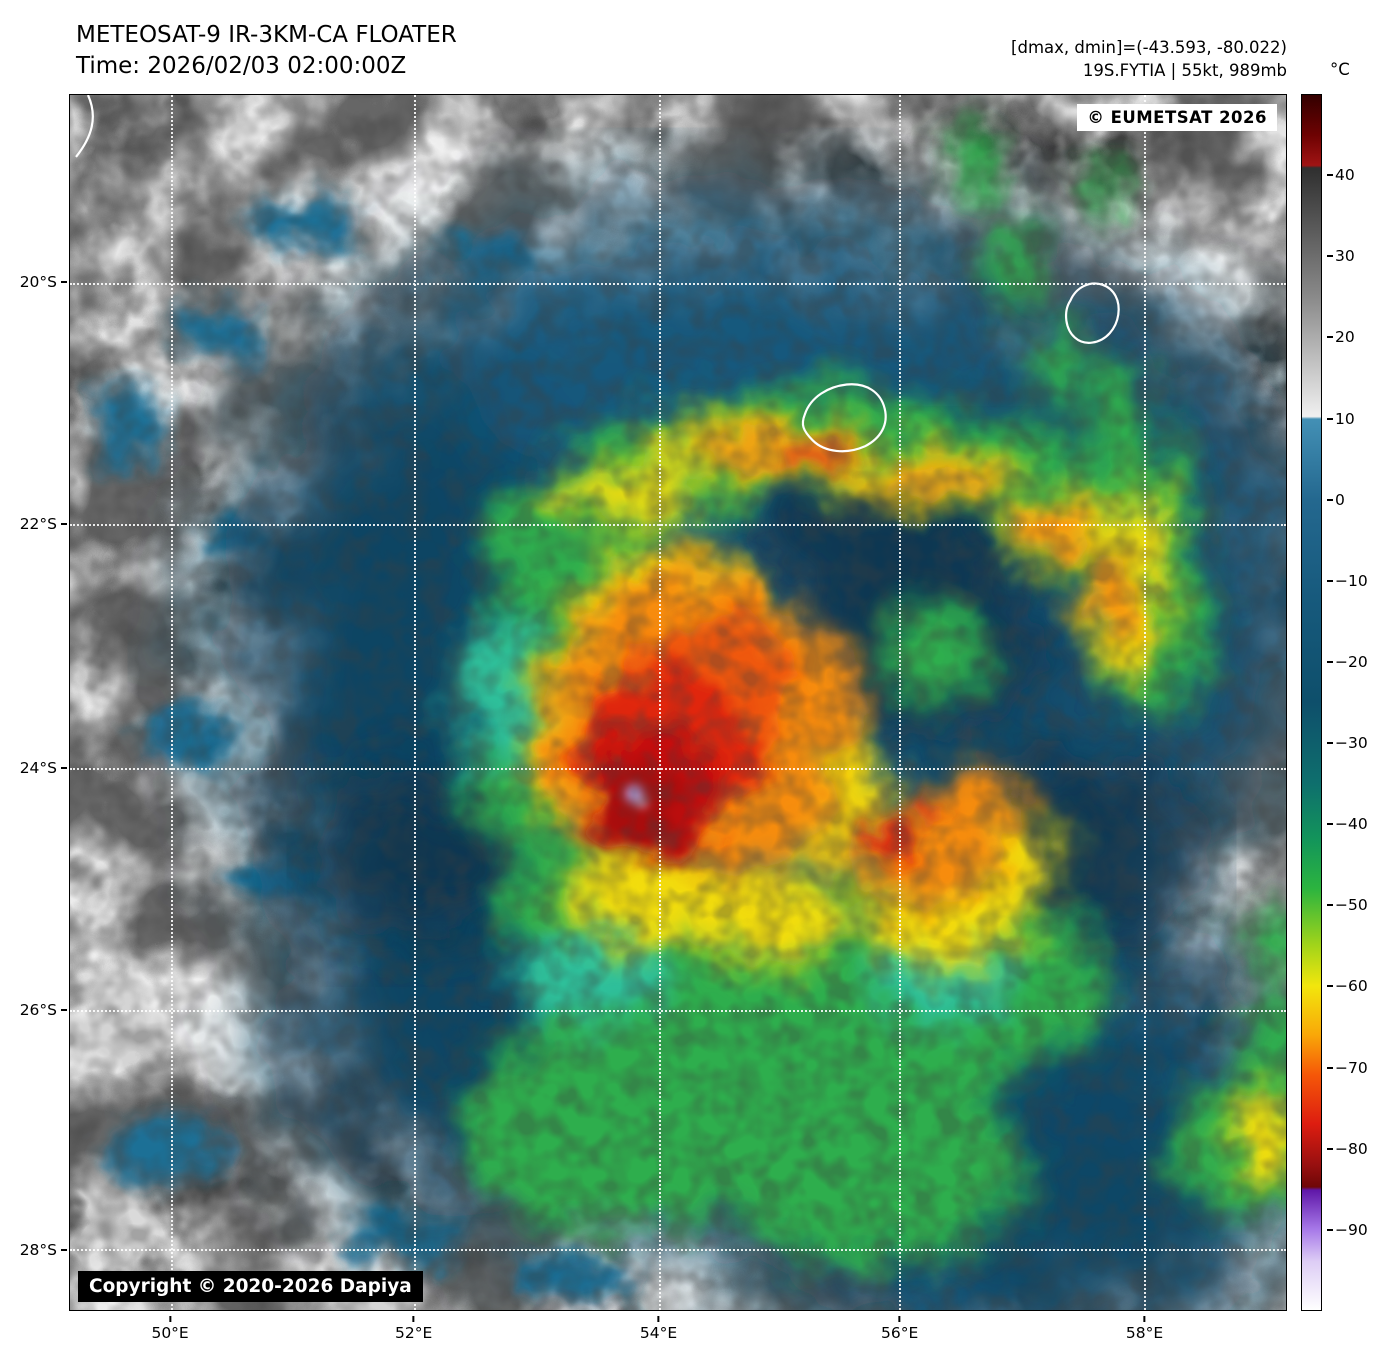 The height and width of the screenshot is (1359, 1388). I want to click on colorbar-tick-label: 10, so click(1345, 418).